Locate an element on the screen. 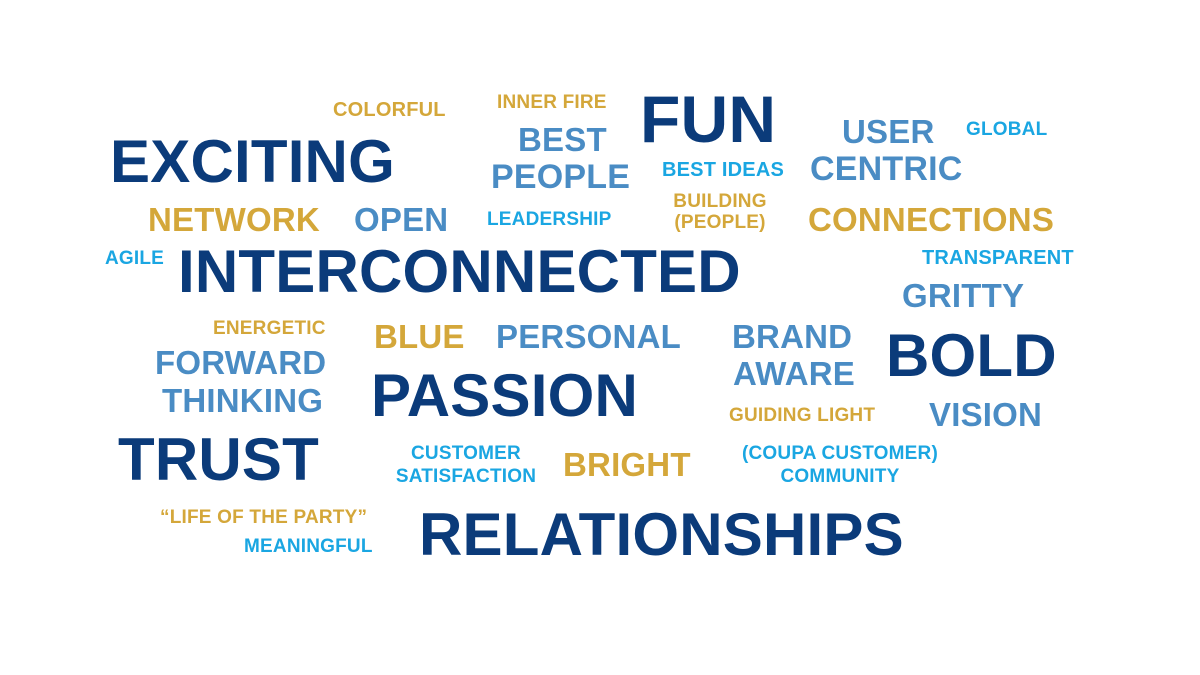  word-bright: BRIGHT is located at coordinates (627, 464).